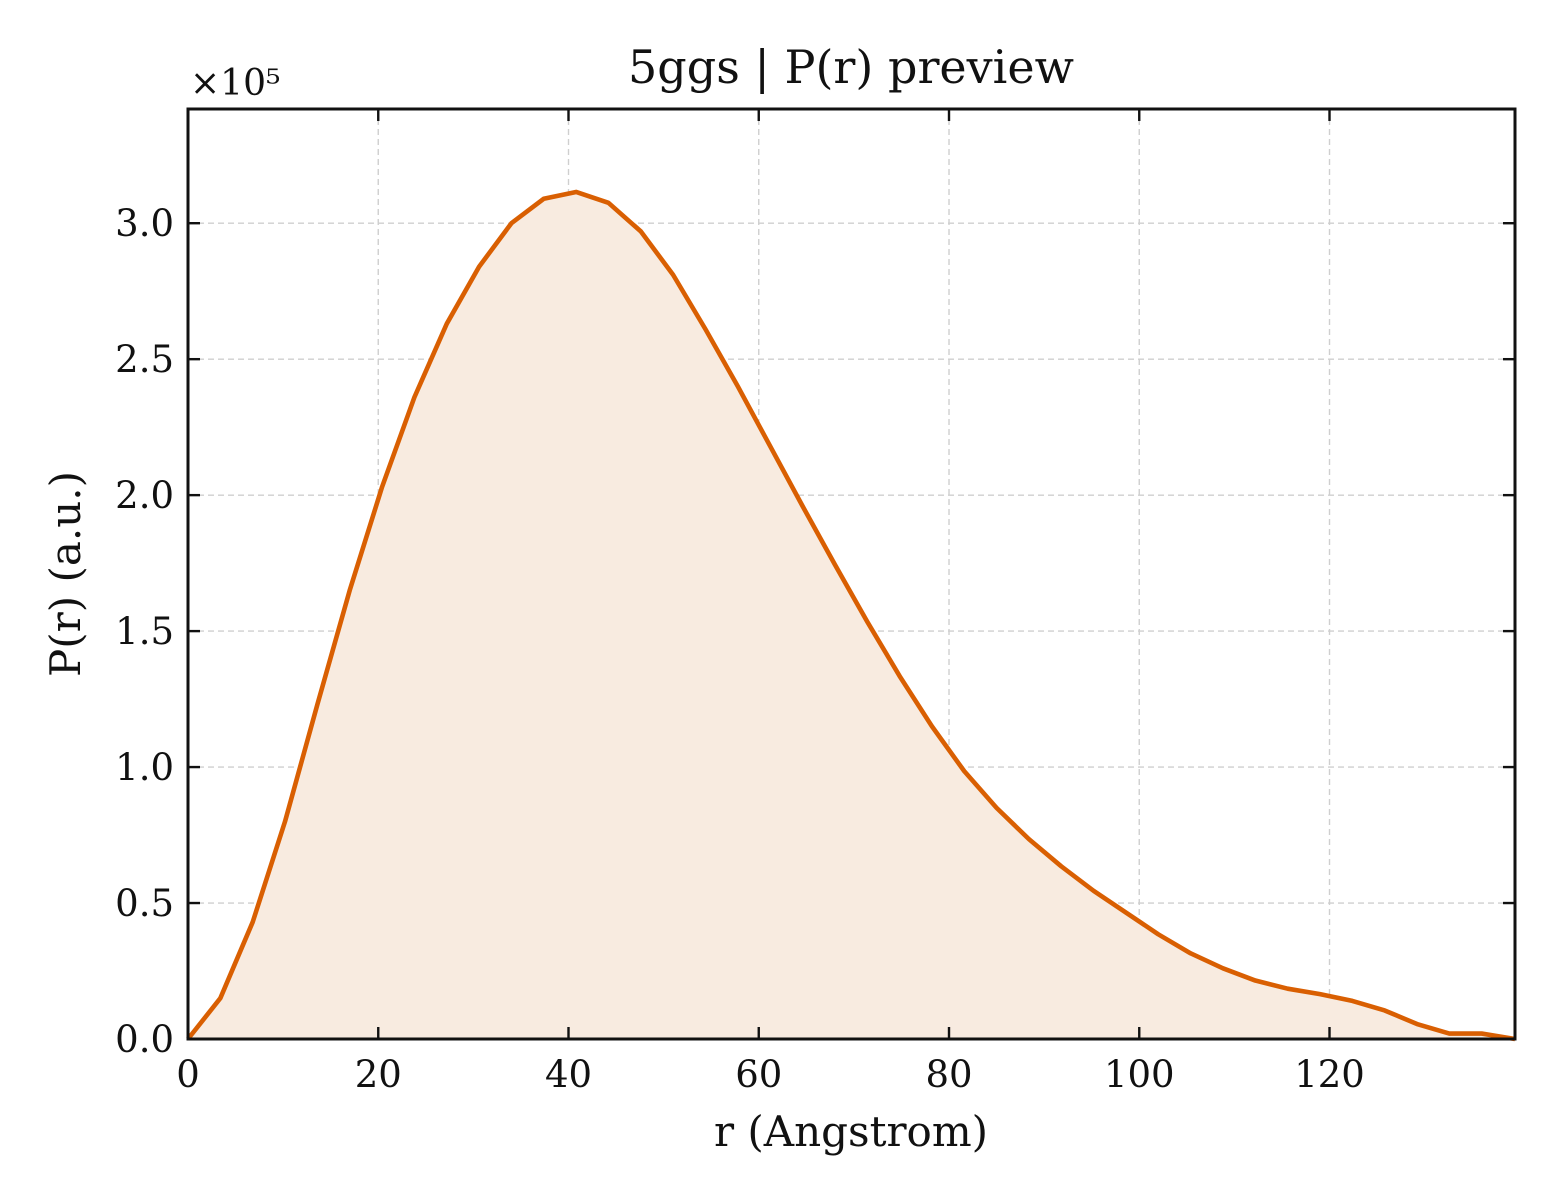 The image size is (1560, 1200). I want to click on y-tick-label: 3.0, so click(144, 223).